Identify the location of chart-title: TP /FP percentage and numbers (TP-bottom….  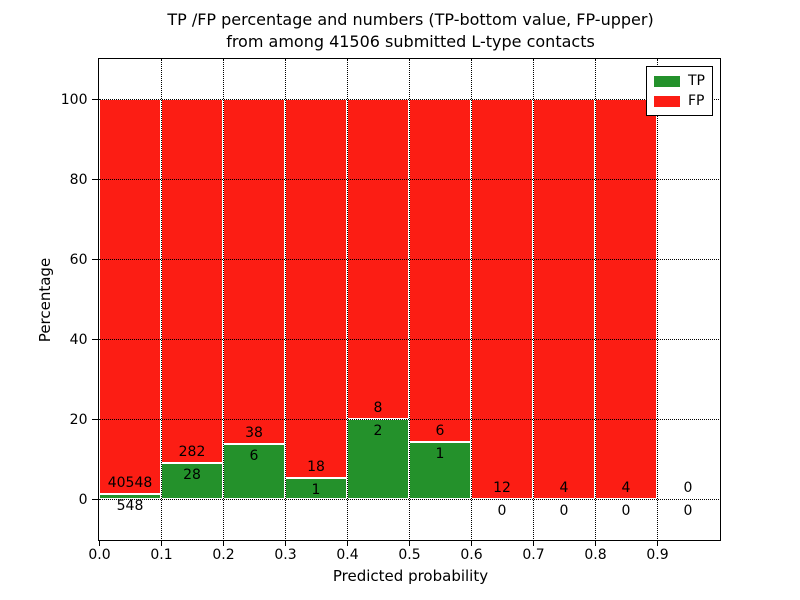
(410, 31).